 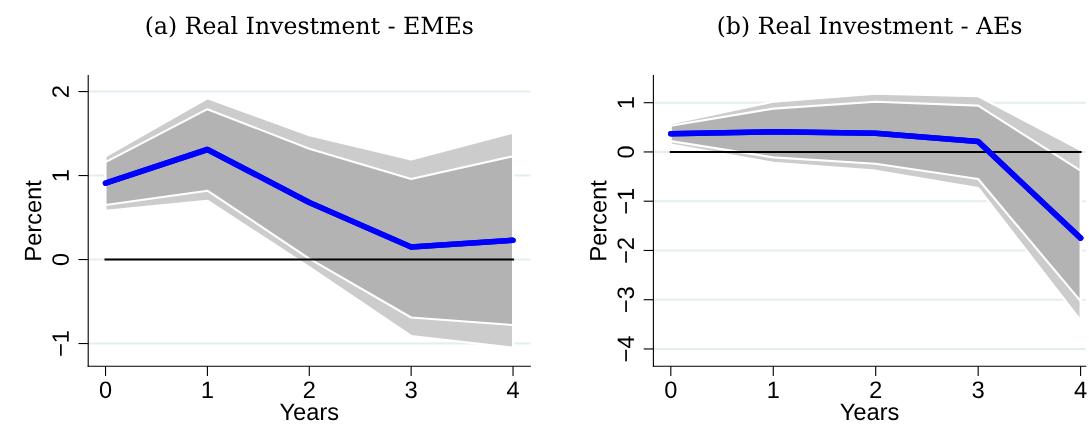 What do you see at coordinates (309, 26) in the screenshot?
I see `chart-title: (a) Real Investment - EMEs` at bounding box center [309, 26].